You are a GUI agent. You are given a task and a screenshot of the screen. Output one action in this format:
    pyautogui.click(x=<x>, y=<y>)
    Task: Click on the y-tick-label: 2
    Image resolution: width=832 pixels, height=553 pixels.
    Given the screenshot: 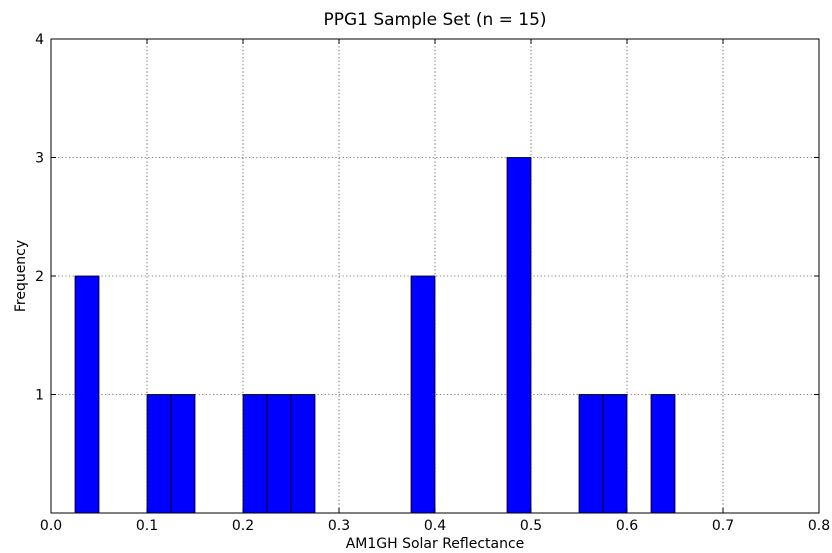 What is the action you would take?
    pyautogui.click(x=39, y=277)
    